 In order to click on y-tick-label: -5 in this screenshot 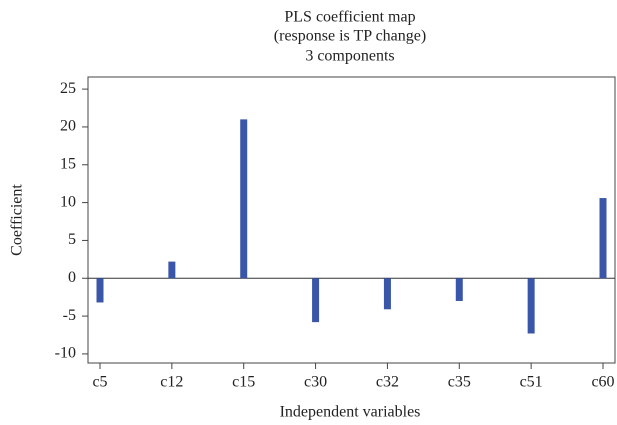, I will do `click(69, 315)`.